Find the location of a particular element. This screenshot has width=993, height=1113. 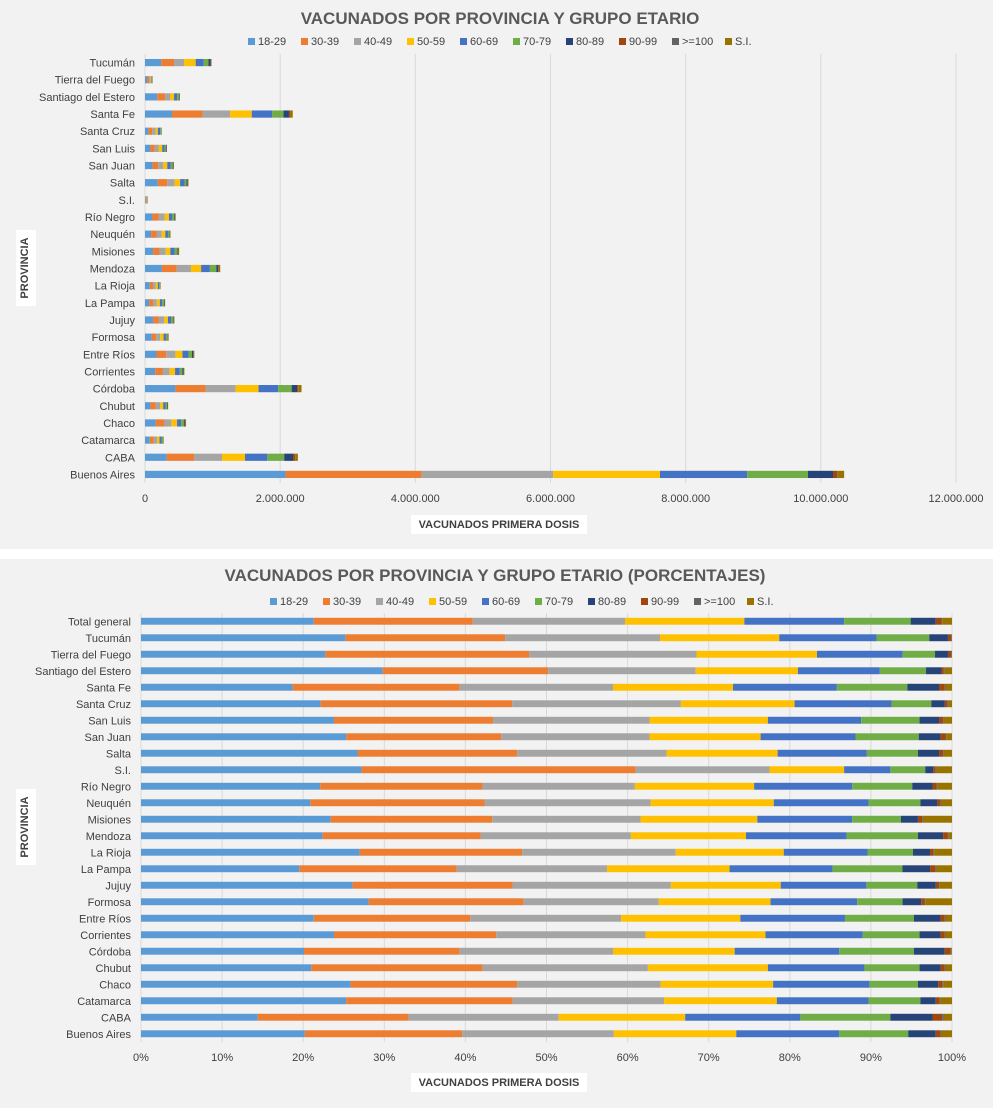

y-category-label: Neuquén is located at coordinates (108, 804).